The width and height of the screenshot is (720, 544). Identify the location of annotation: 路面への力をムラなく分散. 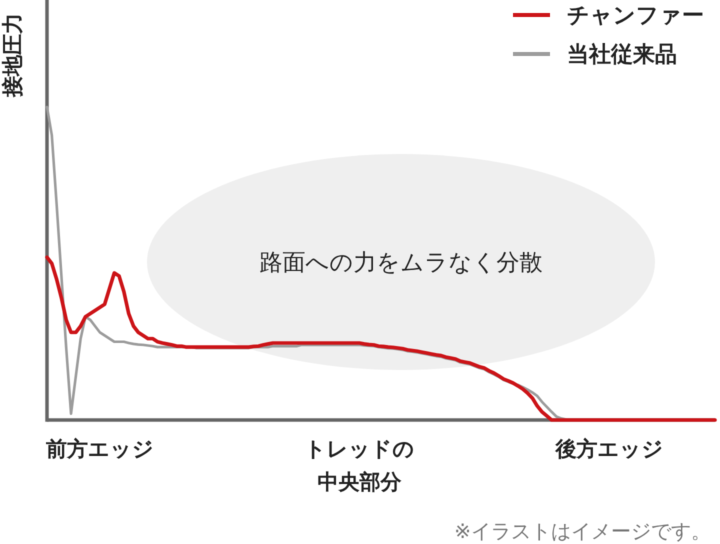
(401, 262).